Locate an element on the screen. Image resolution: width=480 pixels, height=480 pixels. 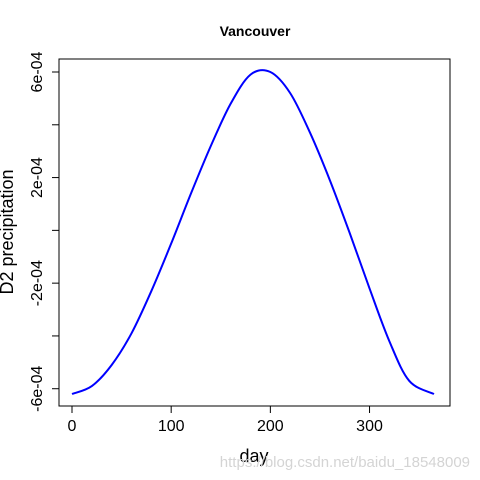
y-tick-label: 2e-04 is located at coordinates (37, 177).